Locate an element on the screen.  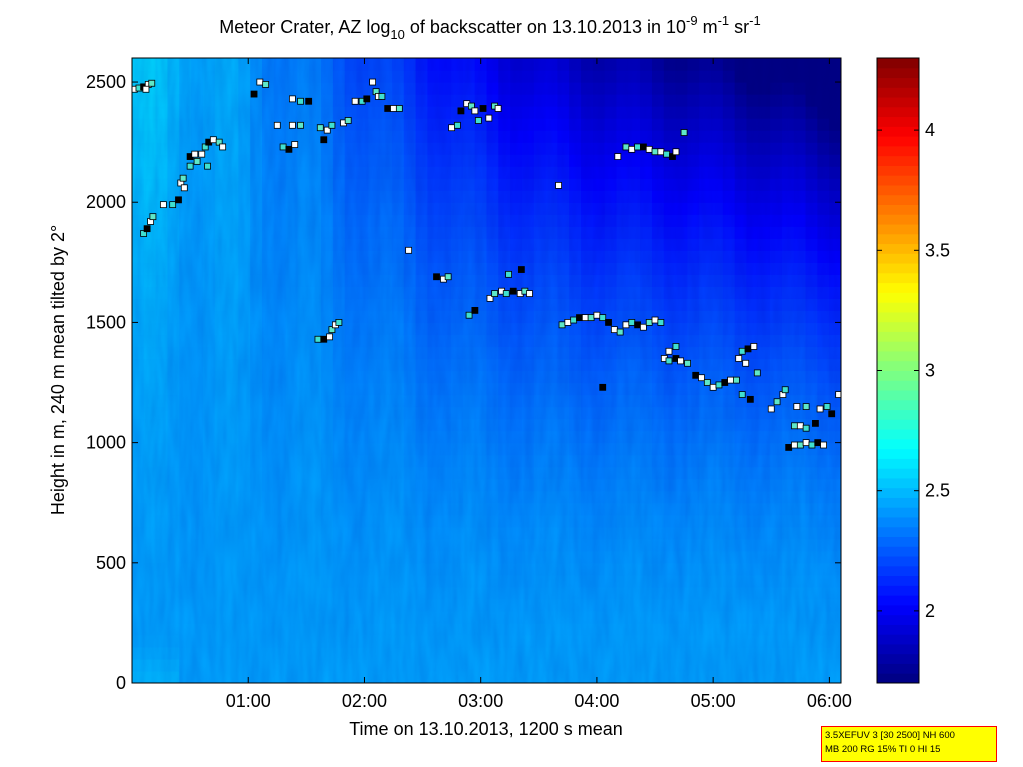
colorbar-tick-label: 2.5 is located at coordinates (937, 491).